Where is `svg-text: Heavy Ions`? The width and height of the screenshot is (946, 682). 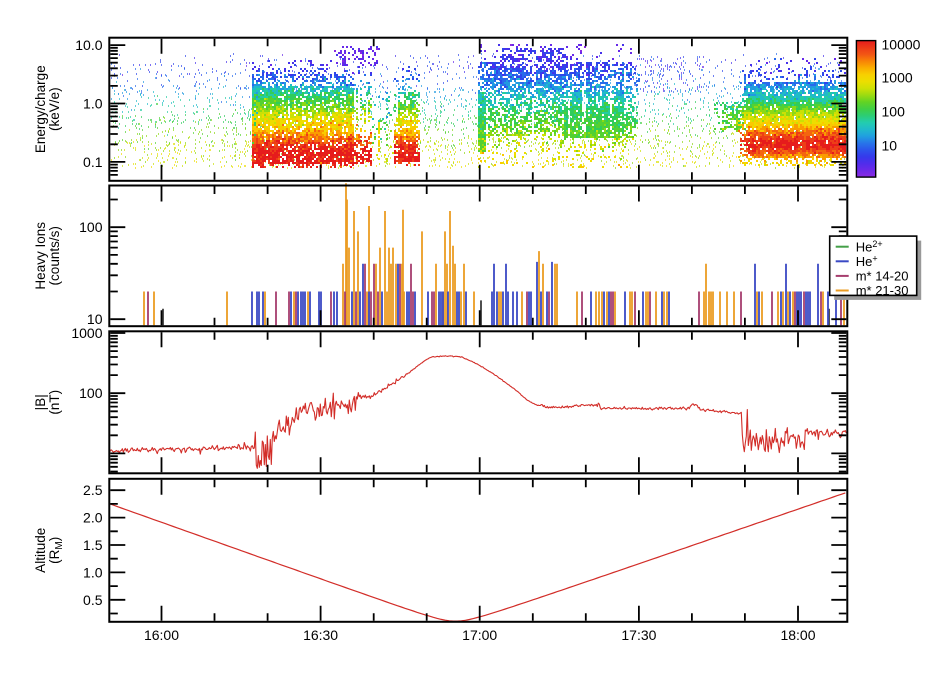
svg-text: Heavy Ions is located at coordinates (40, 256).